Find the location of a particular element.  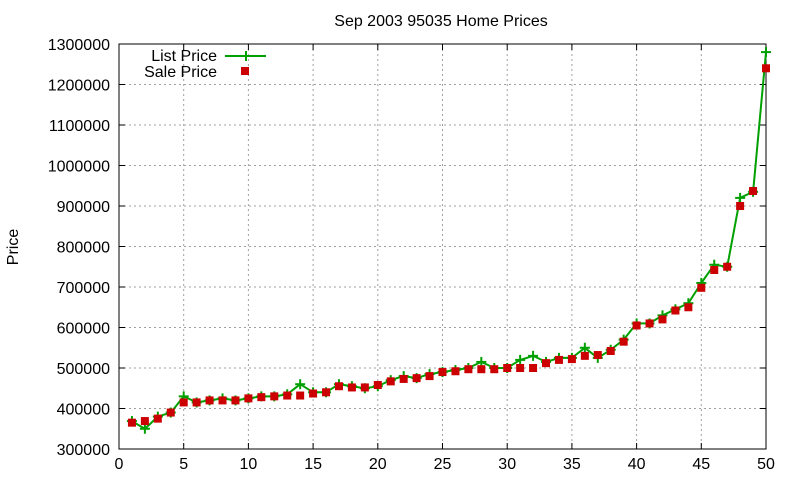

x-tick-label: 35 is located at coordinates (572, 464).